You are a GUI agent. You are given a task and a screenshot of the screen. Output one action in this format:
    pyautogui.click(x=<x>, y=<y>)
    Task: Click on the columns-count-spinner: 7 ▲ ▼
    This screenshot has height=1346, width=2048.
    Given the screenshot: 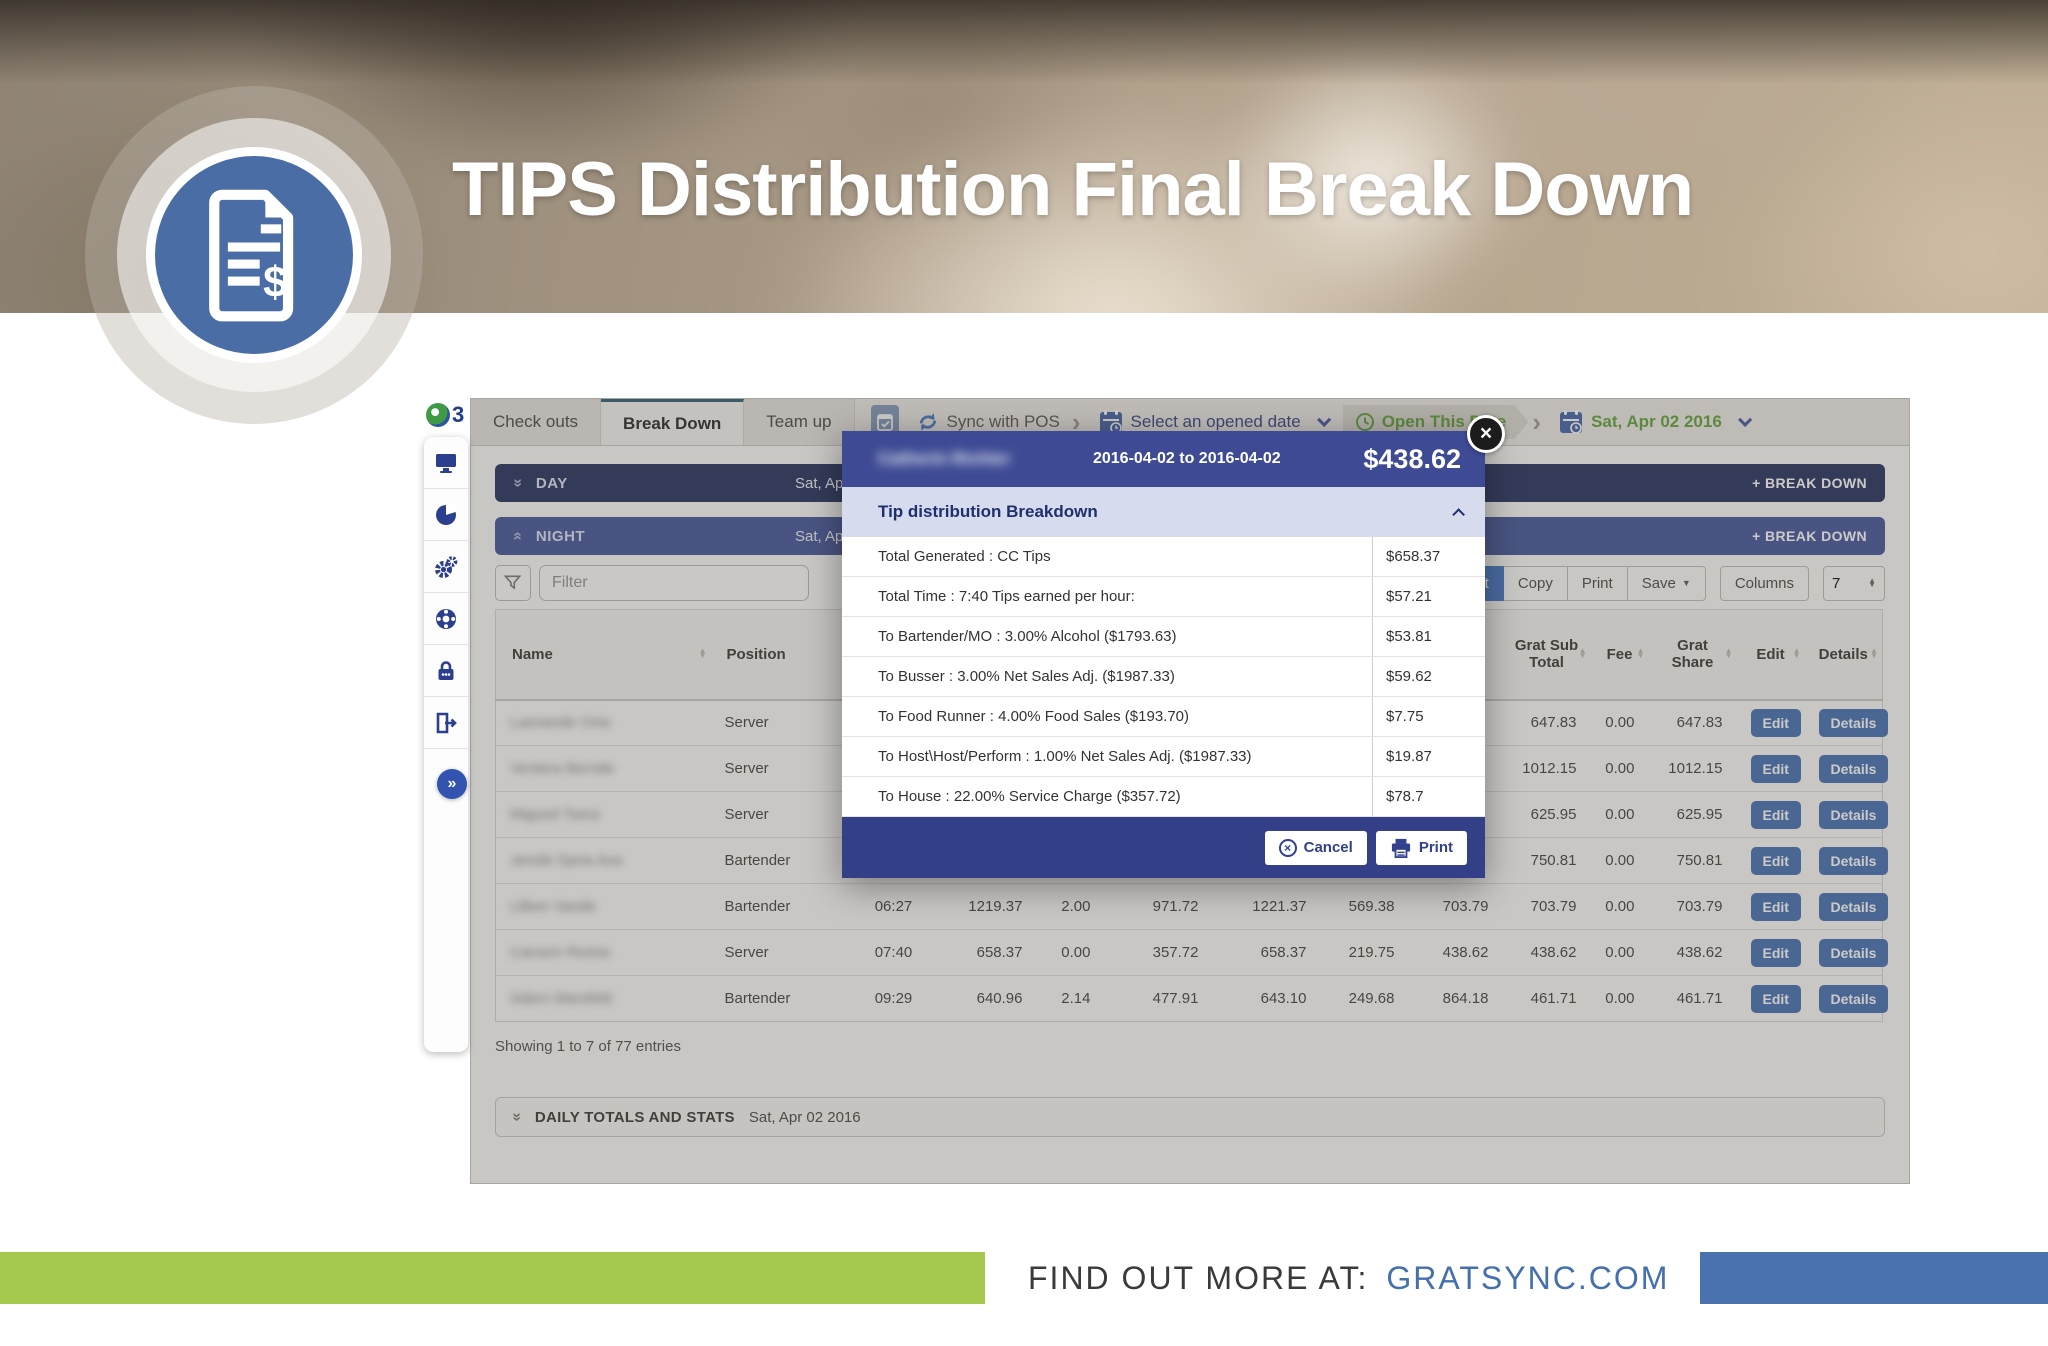 What is the action you would take?
    pyautogui.click(x=1854, y=583)
    